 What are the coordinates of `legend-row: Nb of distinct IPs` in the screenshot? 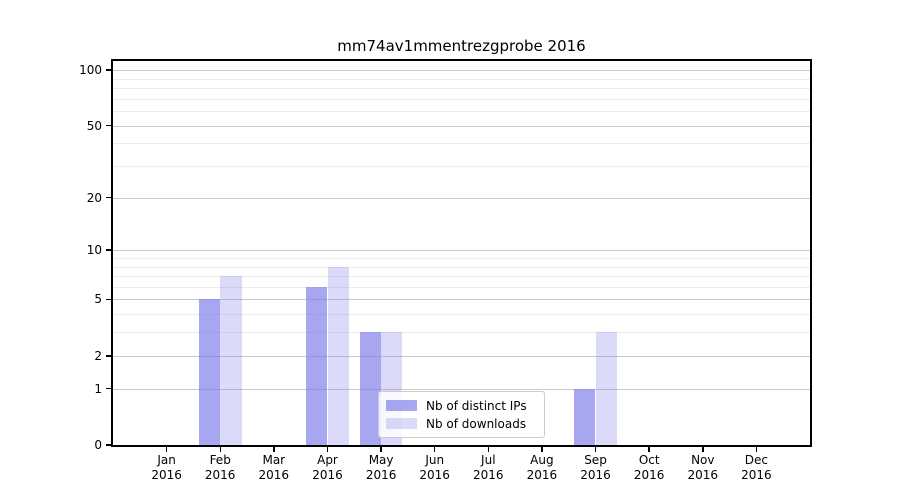 It's located at (462, 406).